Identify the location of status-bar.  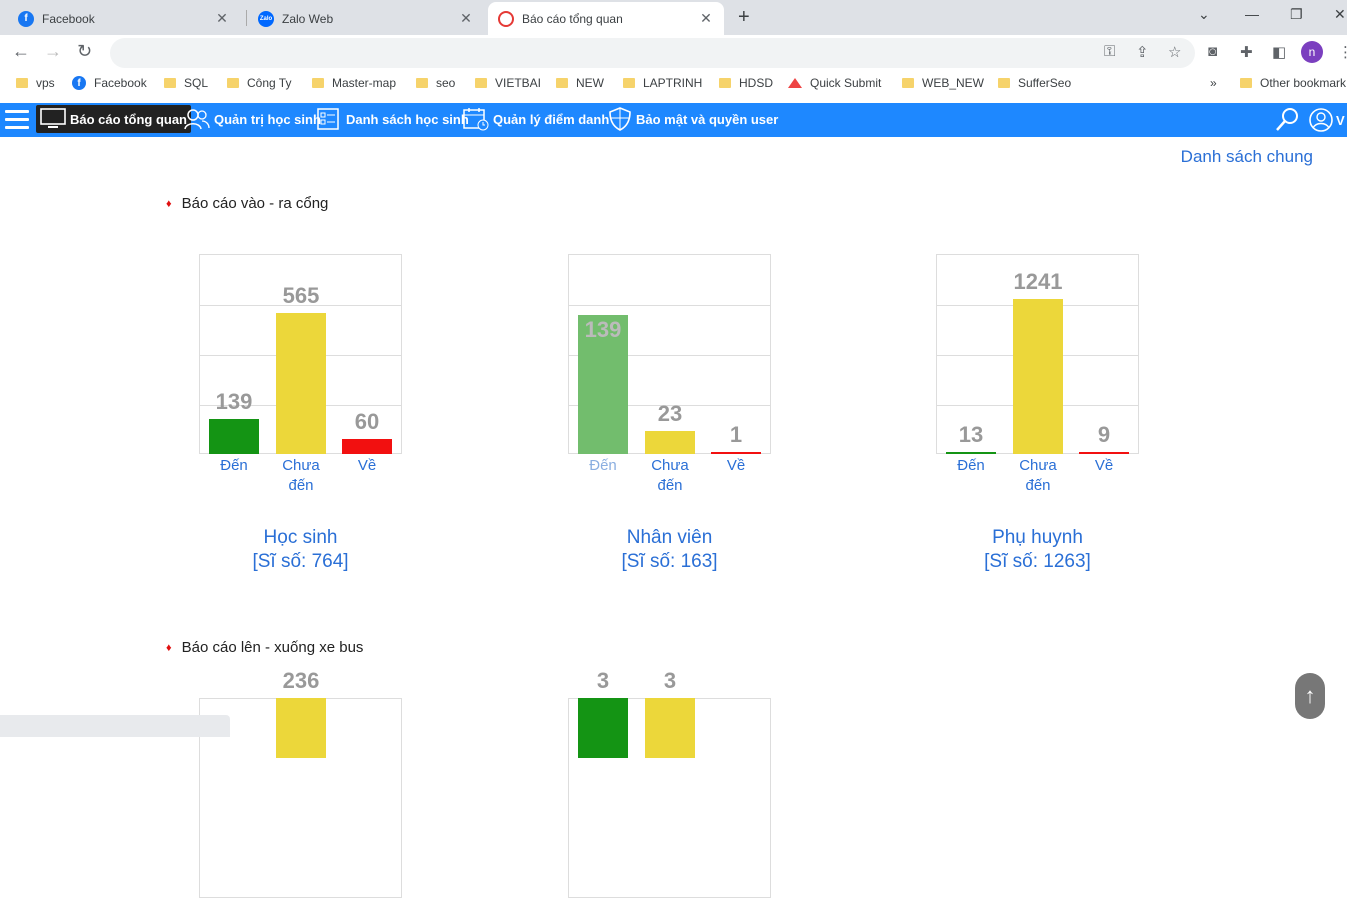
(115, 726).